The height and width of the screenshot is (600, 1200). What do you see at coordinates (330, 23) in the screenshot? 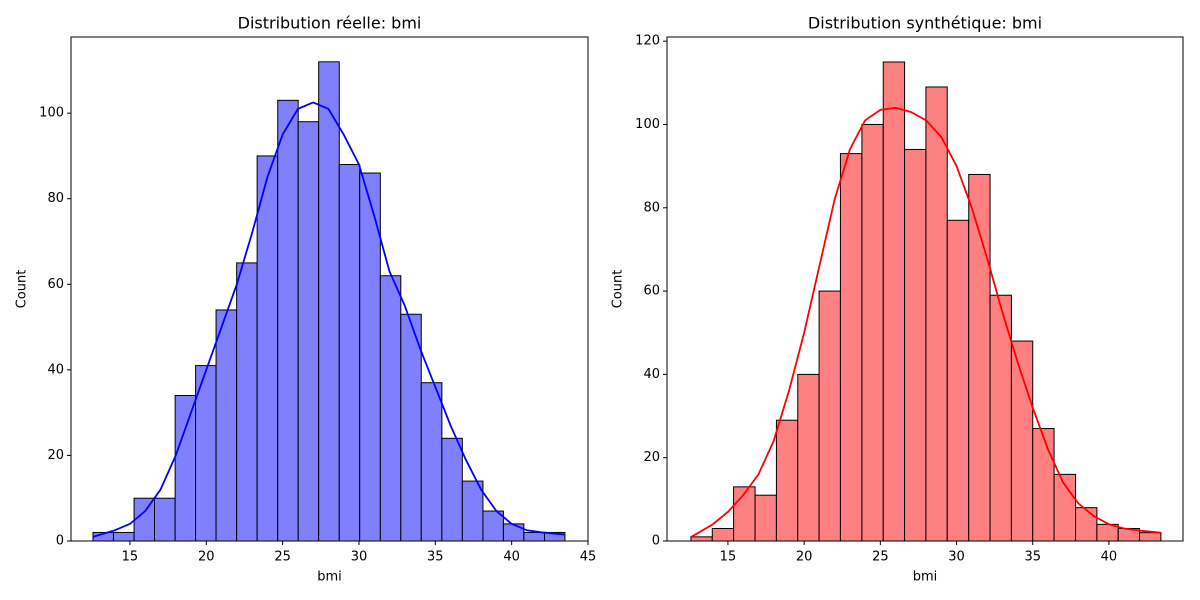
I see `chart-title: Distribution réelle: bmi` at bounding box center [330, 23].